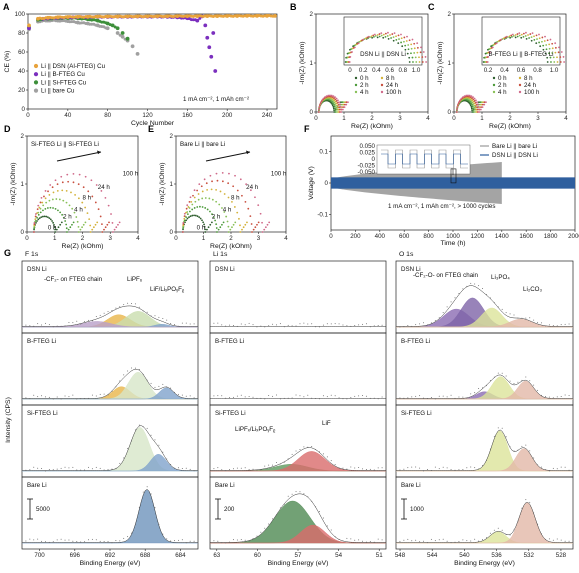  What do you see at coordinates (27, 238) in the screenshot?
I see `x-tick-label: 0` at bounding box center [27, 238].